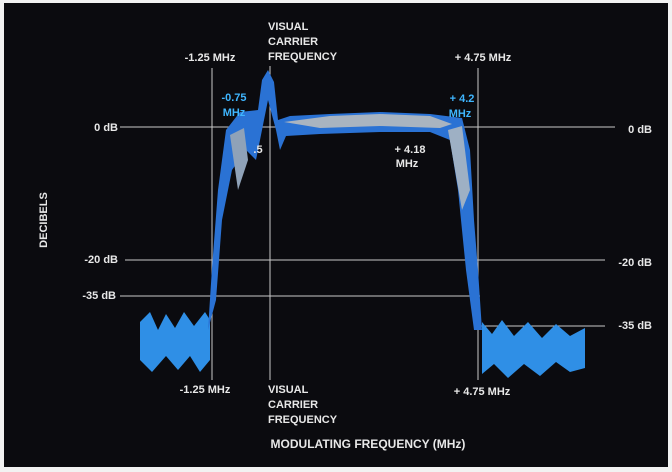  What do you see at coordinates (99, 296) in the screenshot?
I see `left-level-label: -35 dB` at bounding box center [99, 296].